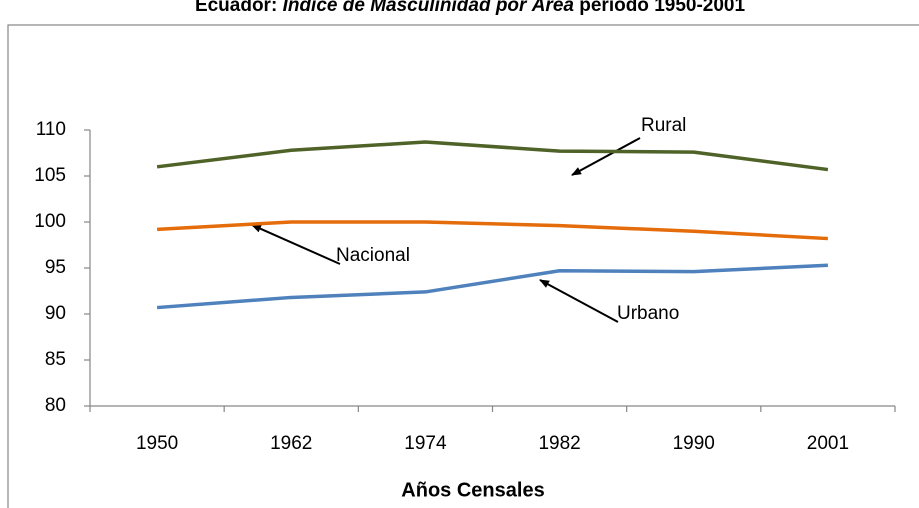 The height and width of the screenshot is (508, 919). I want to click on series-annotation: Rural, so click(663, 125).